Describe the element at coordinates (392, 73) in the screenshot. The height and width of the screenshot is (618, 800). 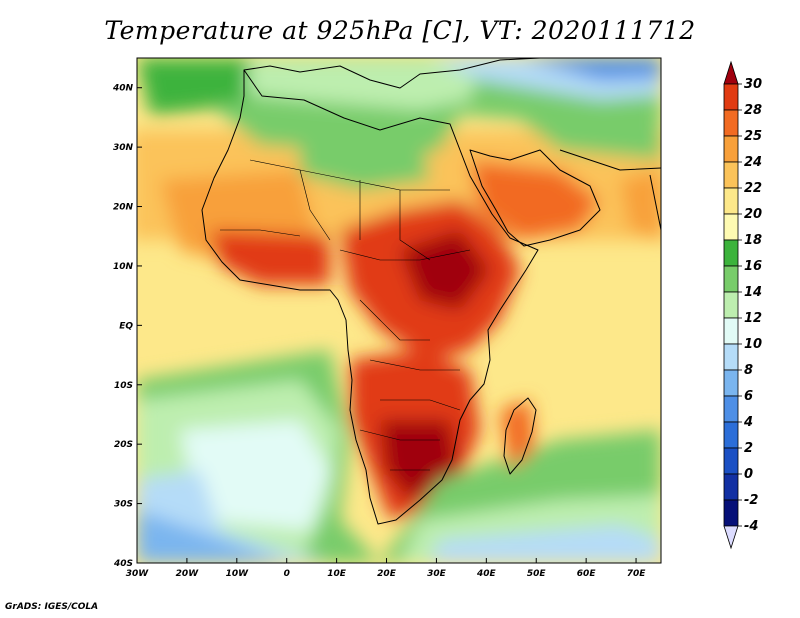
I see `coast-europe` at that location.